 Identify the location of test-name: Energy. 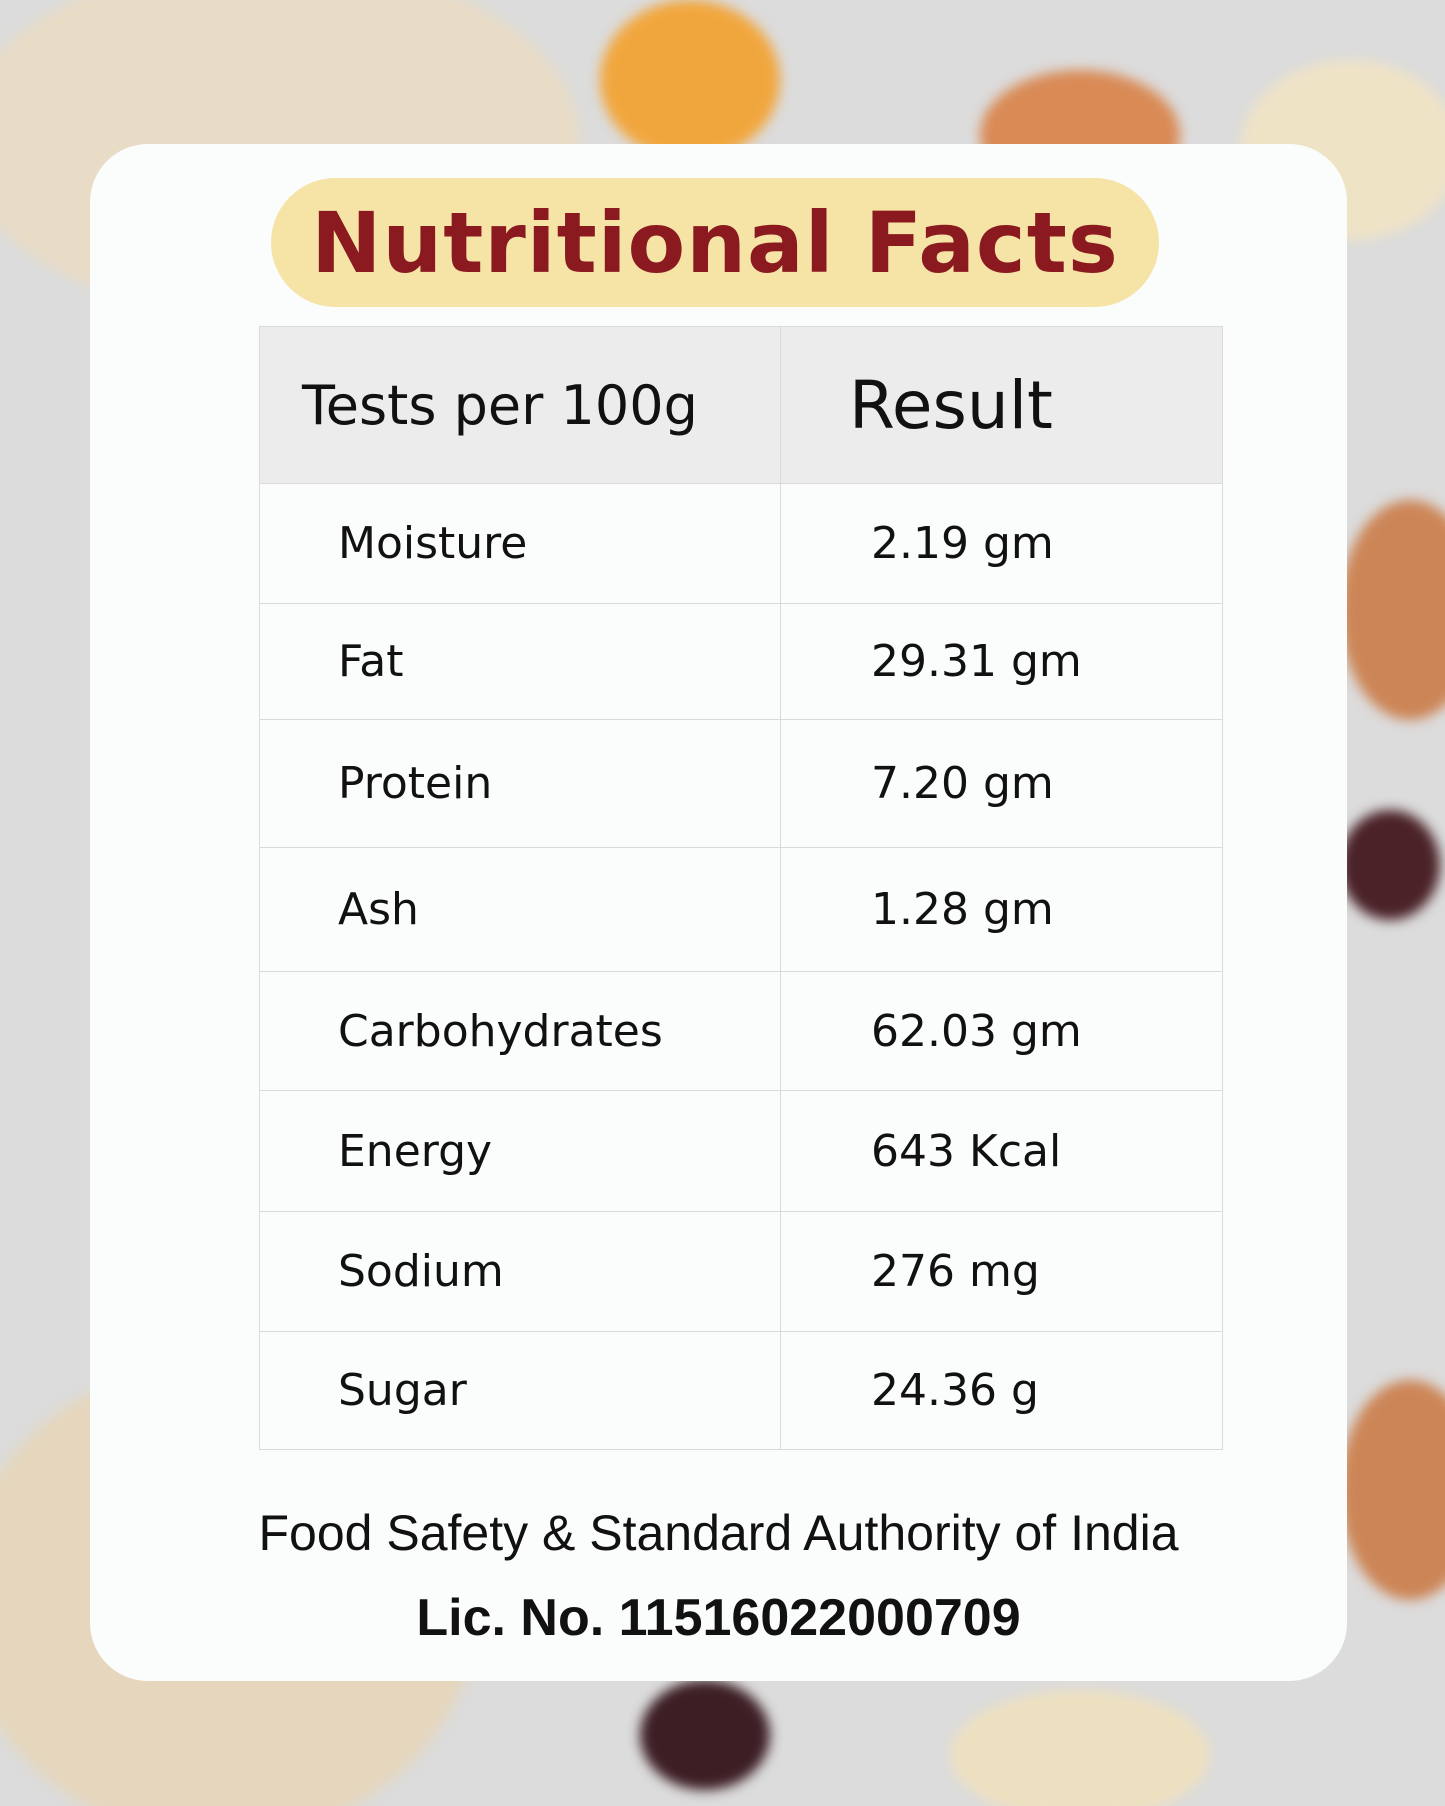
(520, 1151).